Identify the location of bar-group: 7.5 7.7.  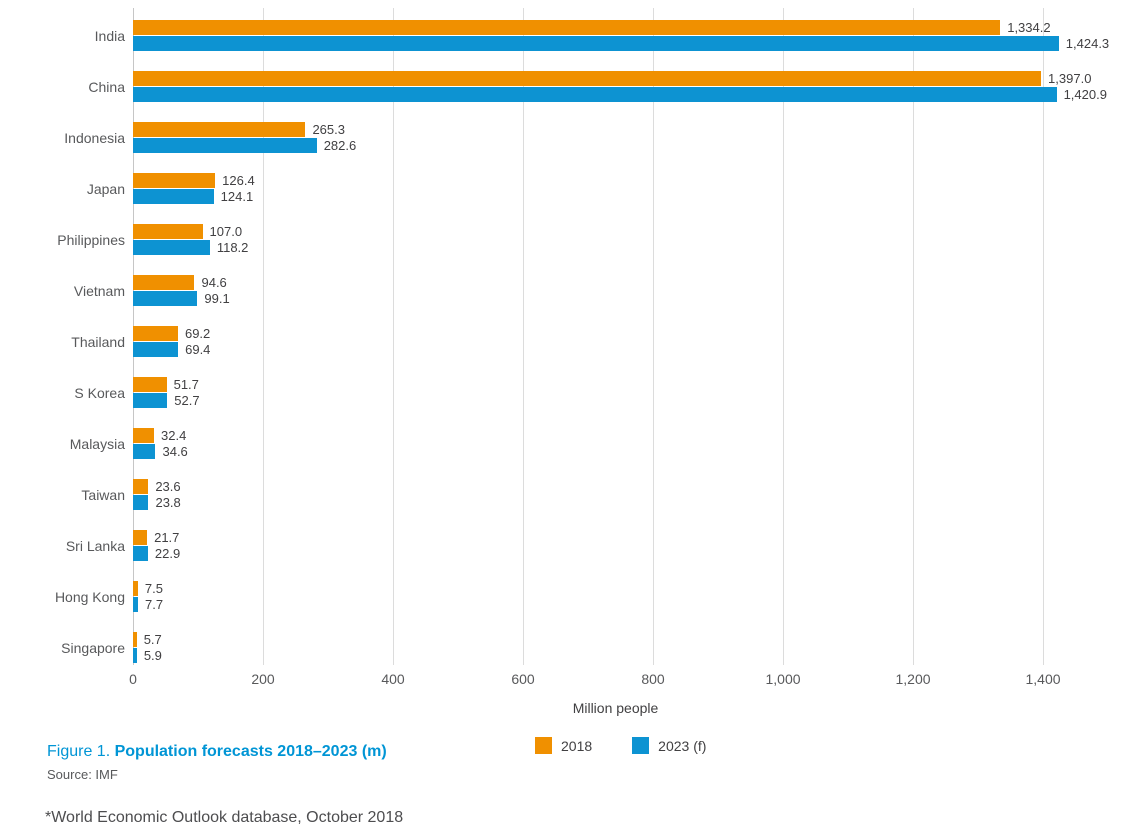
(636, 596).